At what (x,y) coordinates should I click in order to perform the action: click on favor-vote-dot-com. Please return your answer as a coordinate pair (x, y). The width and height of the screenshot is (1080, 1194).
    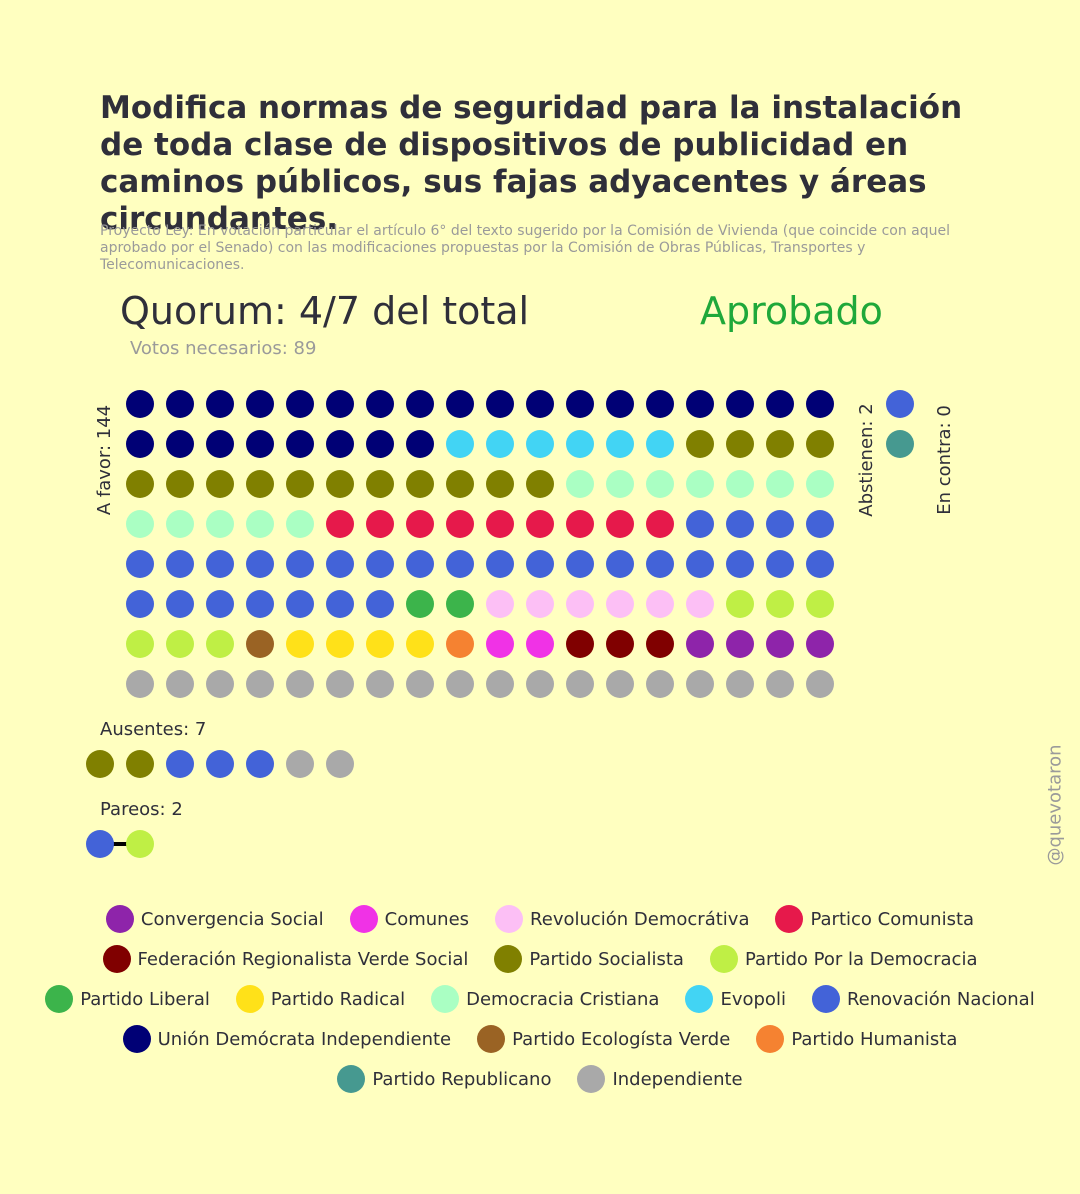
    Looking at the image, I should click on (500, 644).